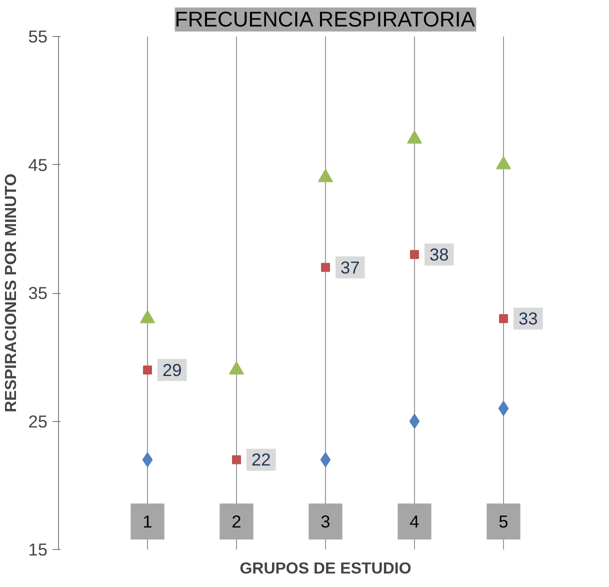  Describe the element at coordinates (326, 569) in the screenshot. I see `x-axis-title: GRUPOS DE ESTUDIO` at that location.